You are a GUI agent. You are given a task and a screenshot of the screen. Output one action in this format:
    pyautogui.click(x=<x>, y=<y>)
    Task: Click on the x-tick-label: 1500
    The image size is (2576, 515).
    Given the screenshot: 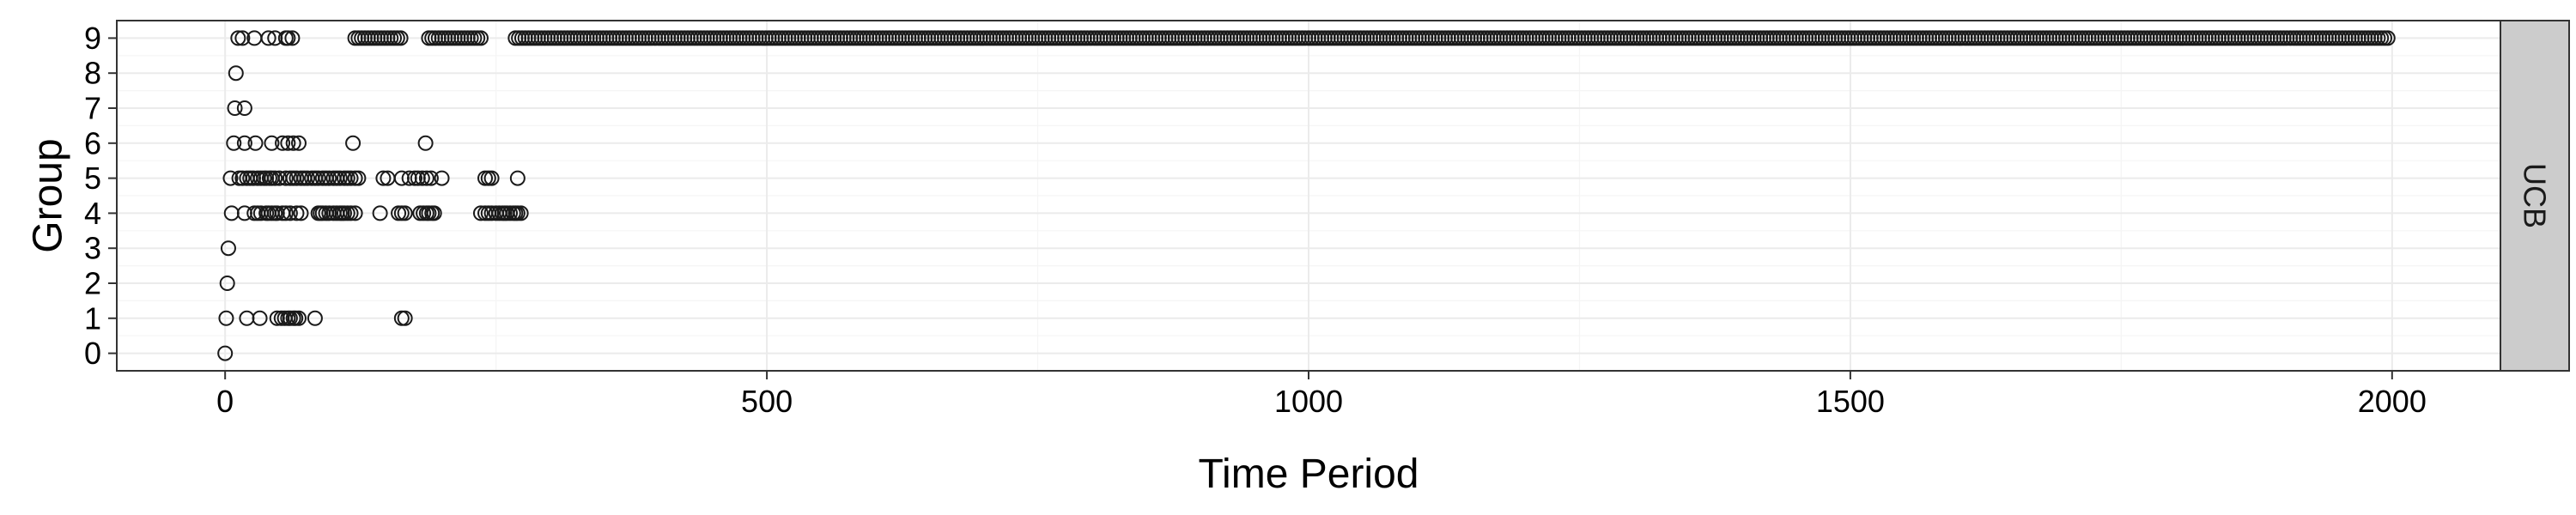 What is the action you would take?
    pyautogui.click(x=1850, y=401)
    